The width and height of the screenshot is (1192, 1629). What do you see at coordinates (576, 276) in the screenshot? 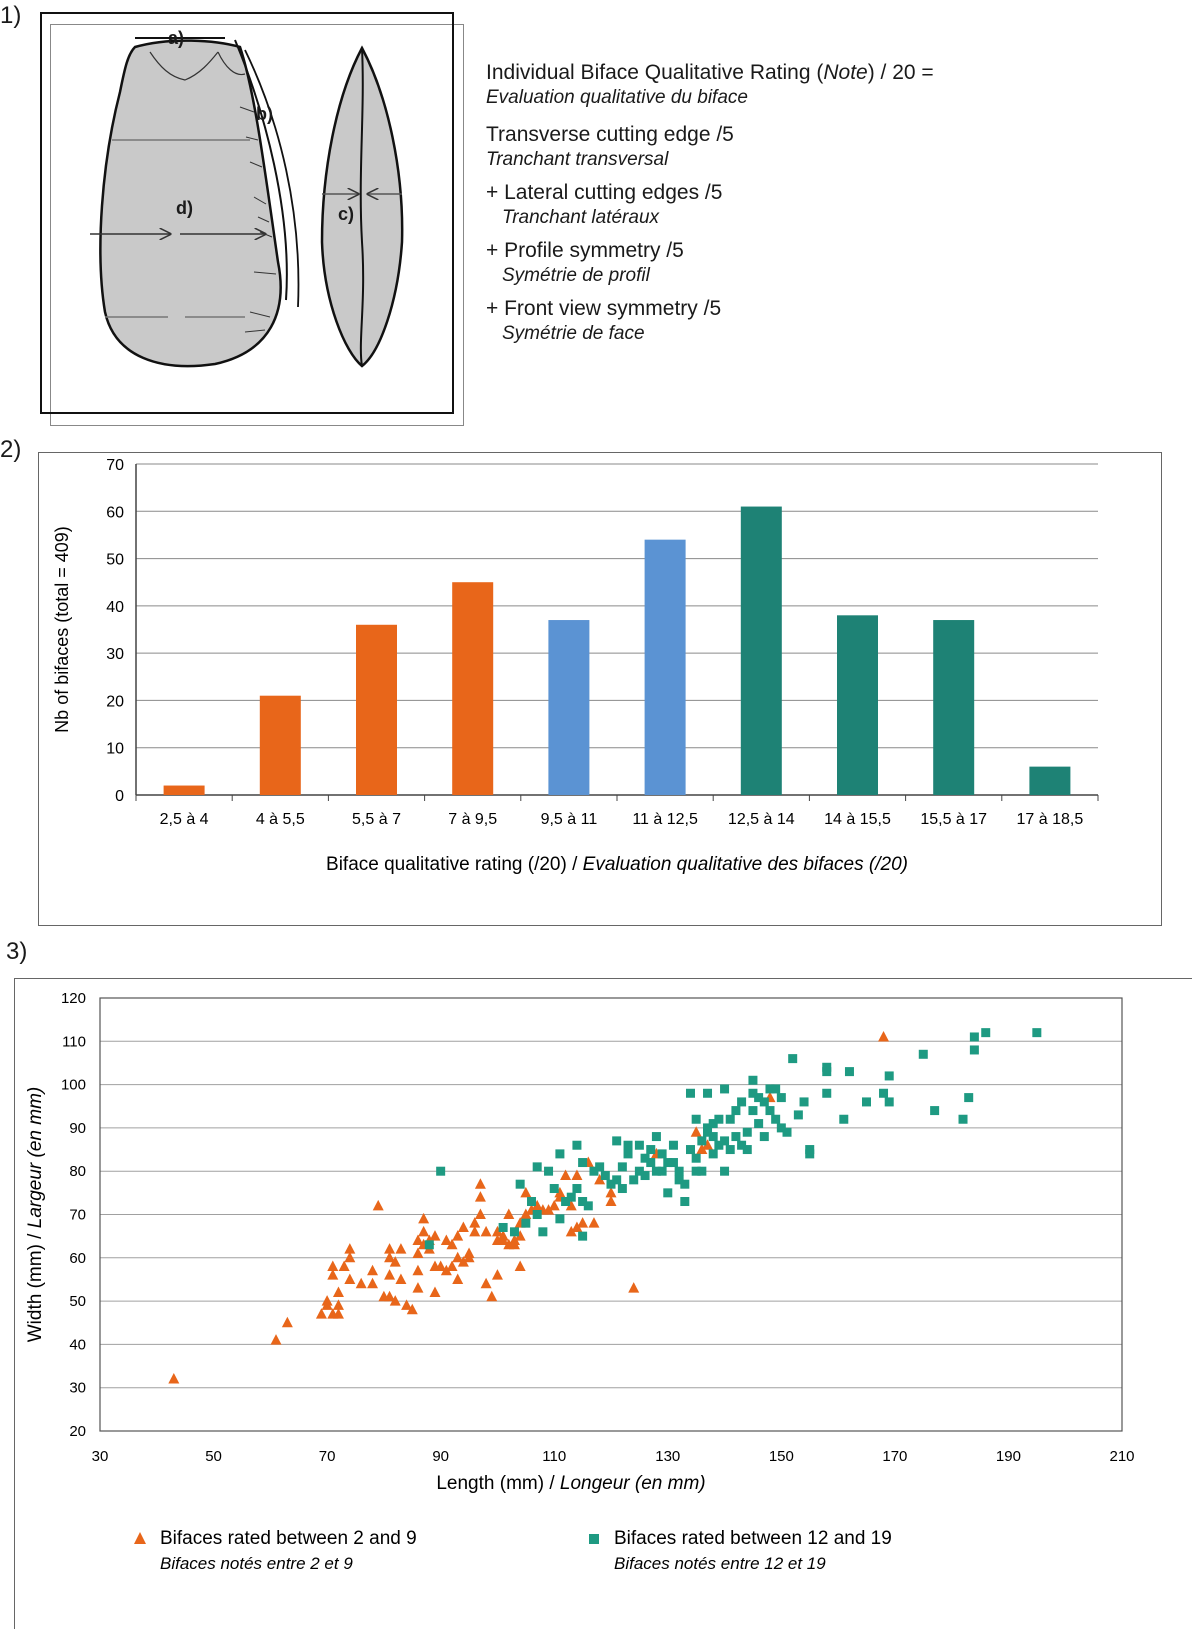
I see `rating-item-3-fr: Symétrie de profil` at bounding box center [576, 276].